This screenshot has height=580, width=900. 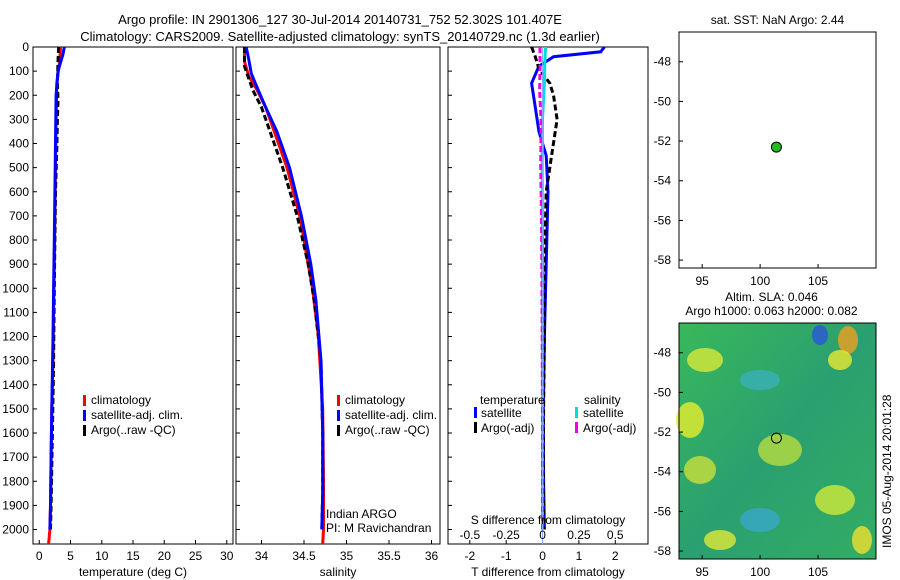 What do you see at coordinates (165, 556) in the screenshot?
I see `x-tick-label: 20` at bounding box center [165, 556].